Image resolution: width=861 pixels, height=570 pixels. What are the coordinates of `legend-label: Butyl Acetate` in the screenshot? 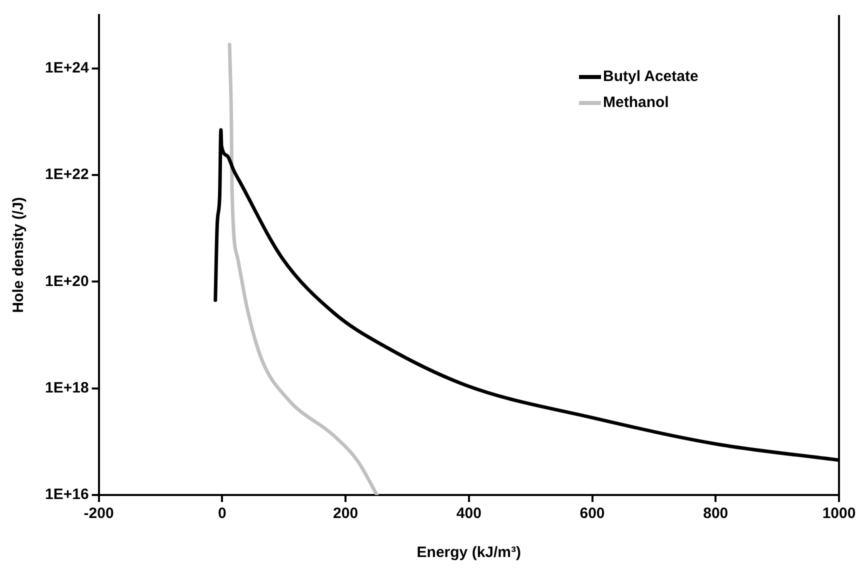 It's located at (650, 77).